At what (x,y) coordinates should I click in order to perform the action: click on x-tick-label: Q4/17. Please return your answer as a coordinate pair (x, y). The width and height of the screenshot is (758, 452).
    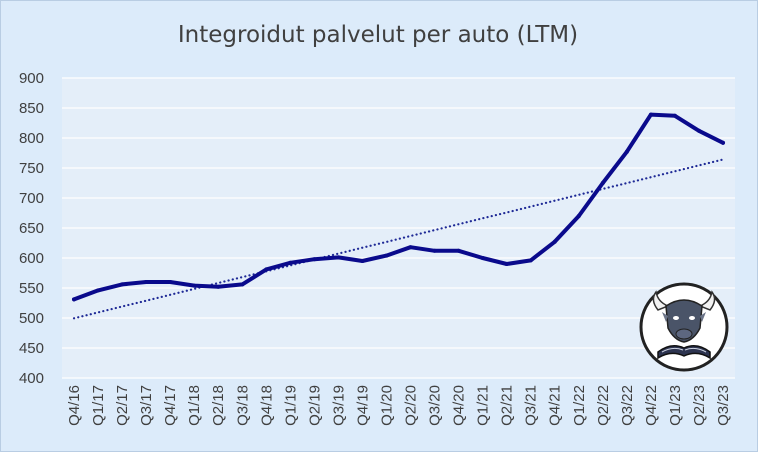
    Looking at the image, I should click on (170, 405).